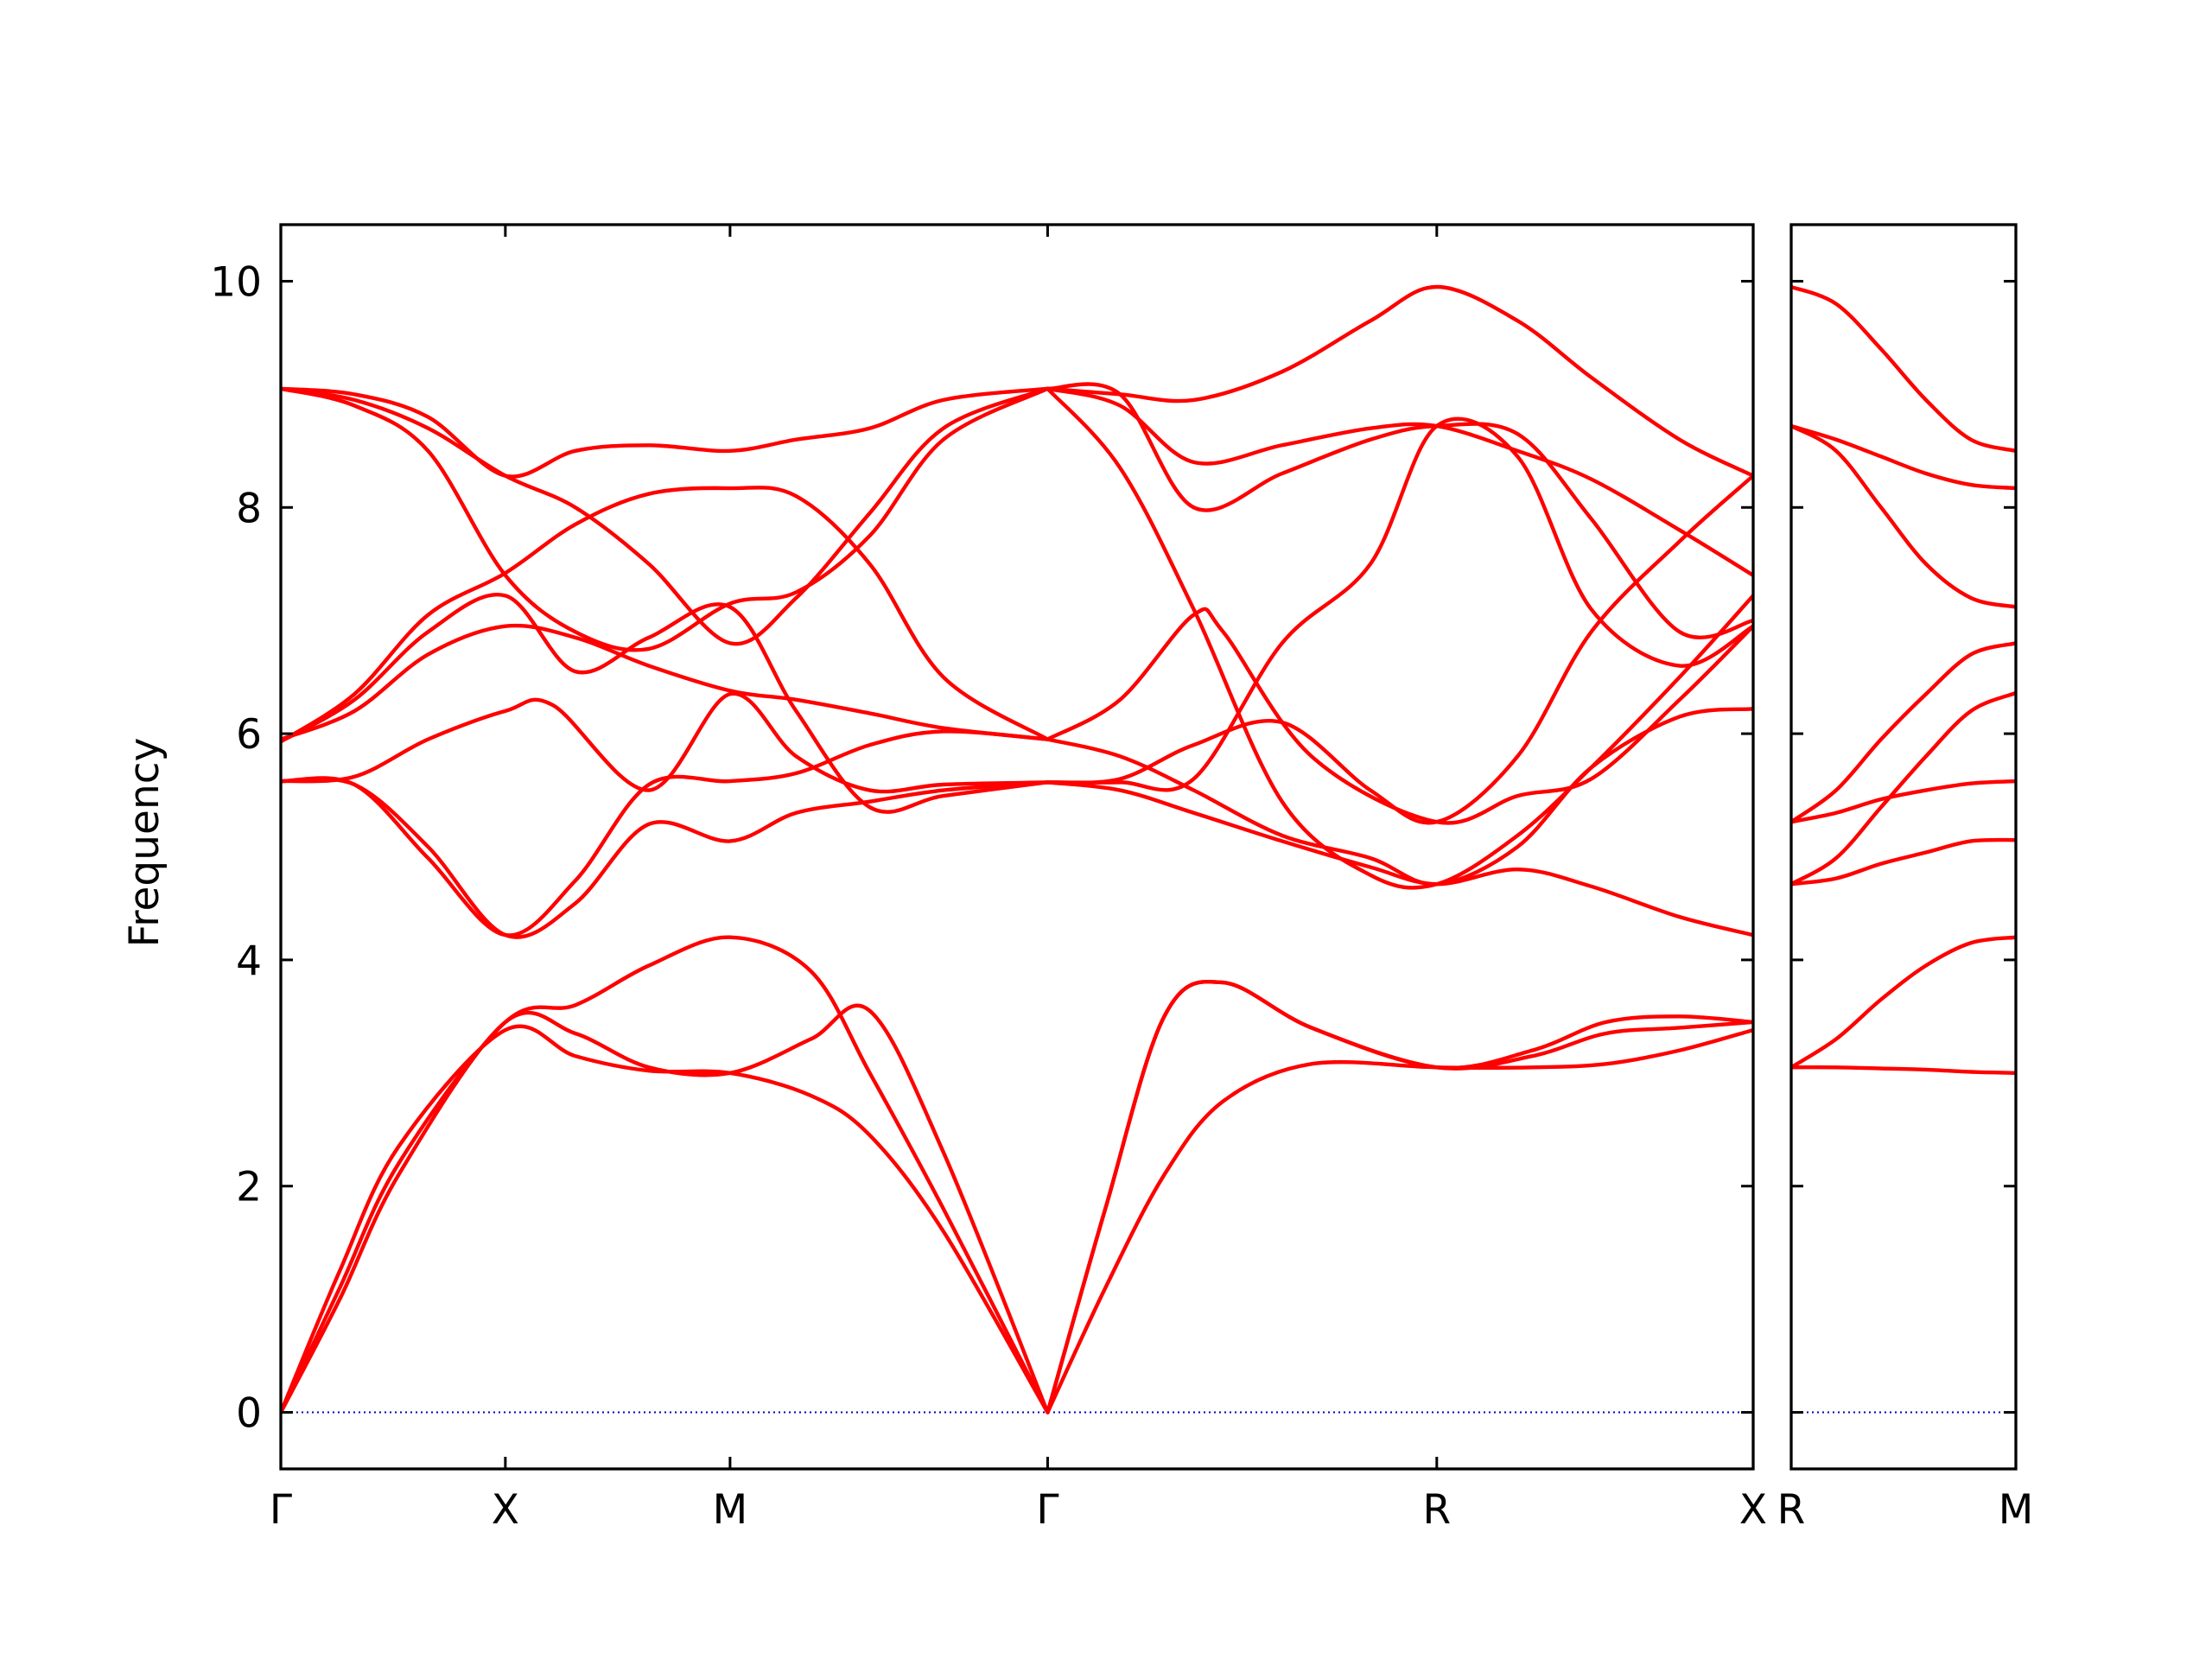 This screenshot has width=2212, height=1659. What do you see at coordinates (249, 961) in the screenshot?
I see `y-tick-label: 4` at bounding box center [249, 961].